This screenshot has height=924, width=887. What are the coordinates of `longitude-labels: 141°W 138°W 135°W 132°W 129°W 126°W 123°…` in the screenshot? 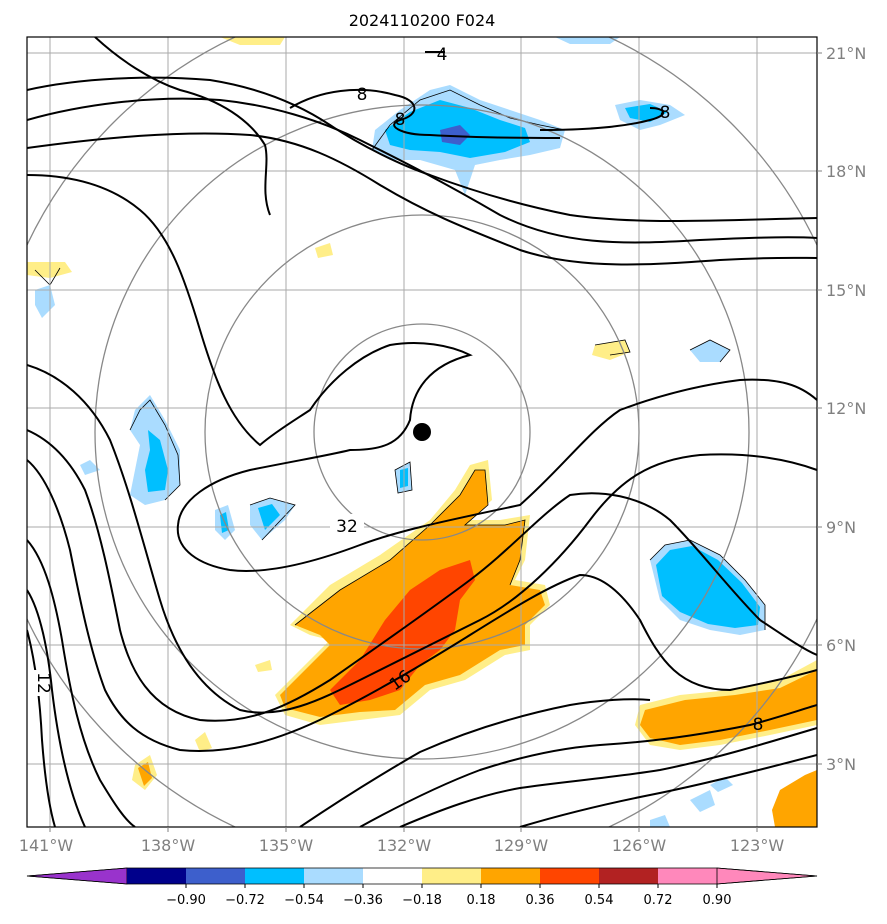 It's located at (402, 841).